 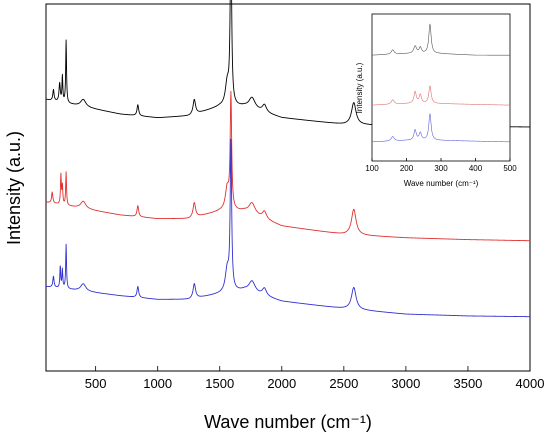 What do you see at coordinates (405, 383) in the screenshot?
I see `main-x-tick-label: 3000` at bounding box center [405, 383].